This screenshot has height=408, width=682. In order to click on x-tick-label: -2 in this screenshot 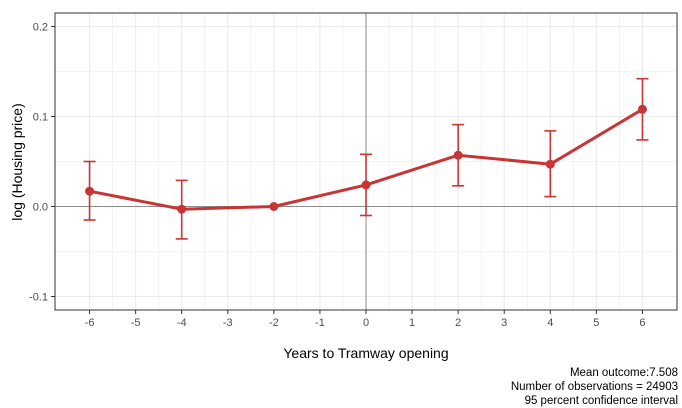, I will do `click(274, 323)`.